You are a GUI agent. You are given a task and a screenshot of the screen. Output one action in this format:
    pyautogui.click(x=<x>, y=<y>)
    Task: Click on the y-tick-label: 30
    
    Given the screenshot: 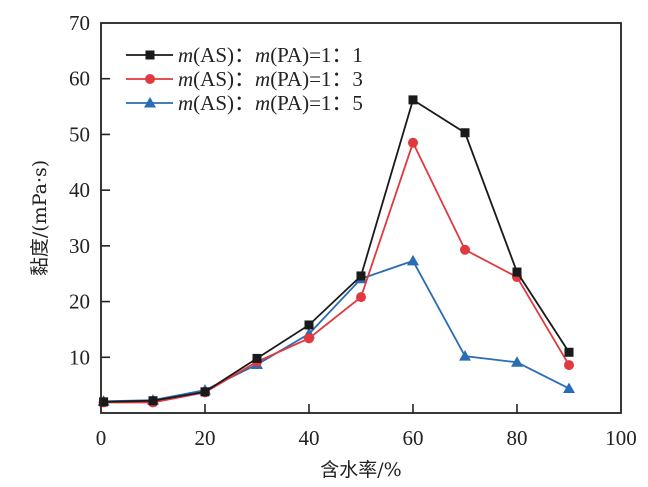 What is the action you would take?
    pyautogui.click(x=79, y=246)
    